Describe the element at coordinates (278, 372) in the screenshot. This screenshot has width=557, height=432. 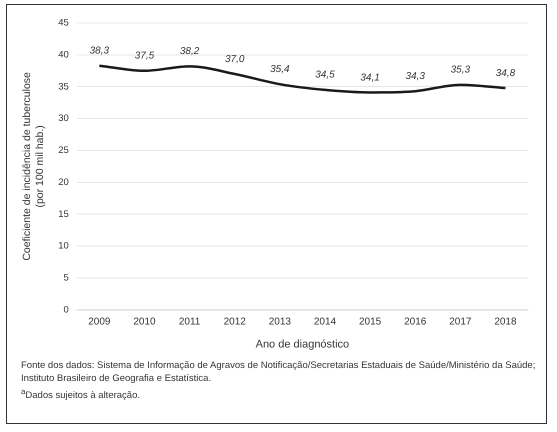
I see `source-note: Fonte dos dados: Sistema de Informação de Agravos de Notificação/Secretarias Estaduais de Saúde/Ministério da Saúde; Instituto Brasileiro de Geografia e Estatística.` at that location.